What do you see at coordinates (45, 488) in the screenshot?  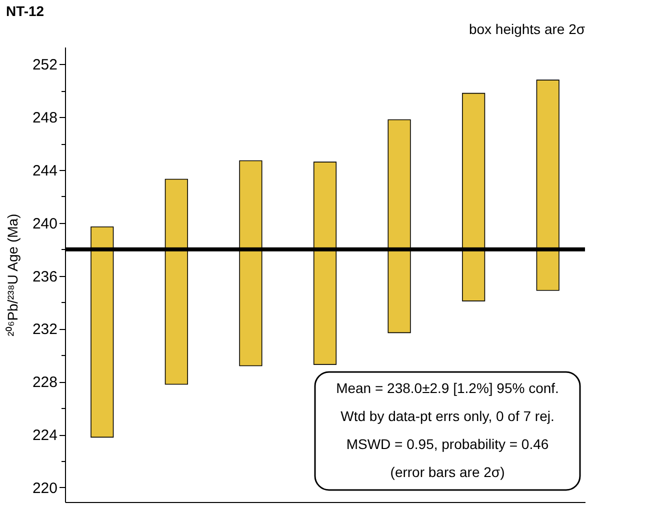 I see `y-tick-label: 220` at bounding box center [45, 488].